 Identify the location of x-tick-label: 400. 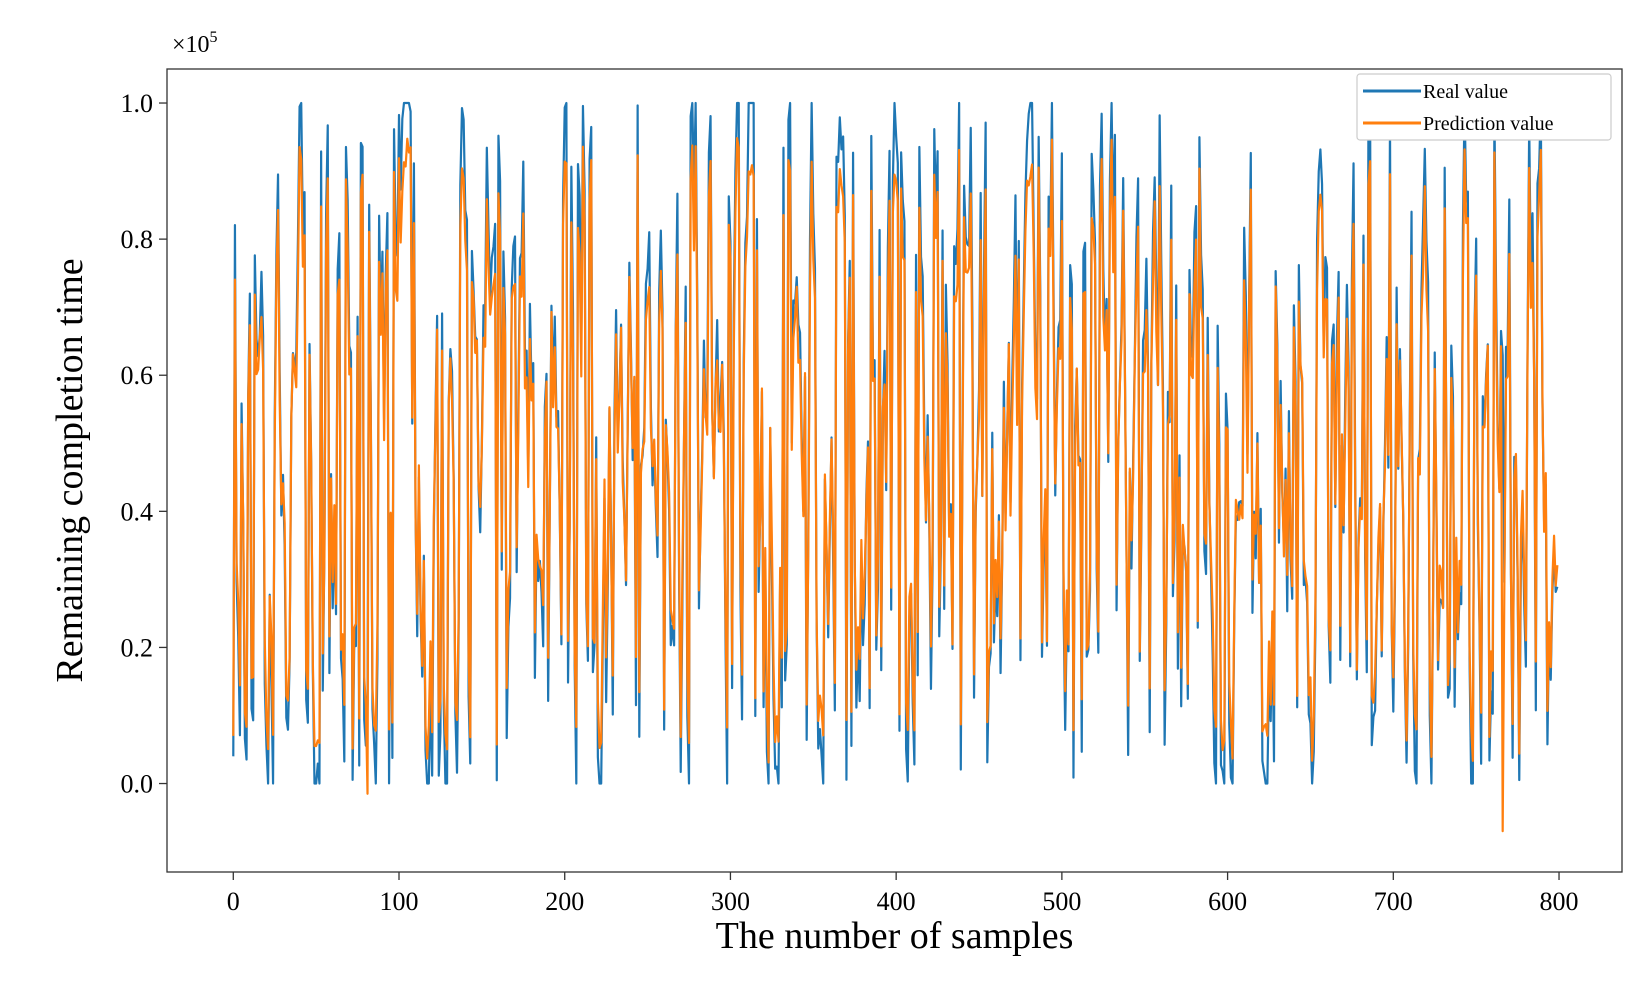
(896, 901).